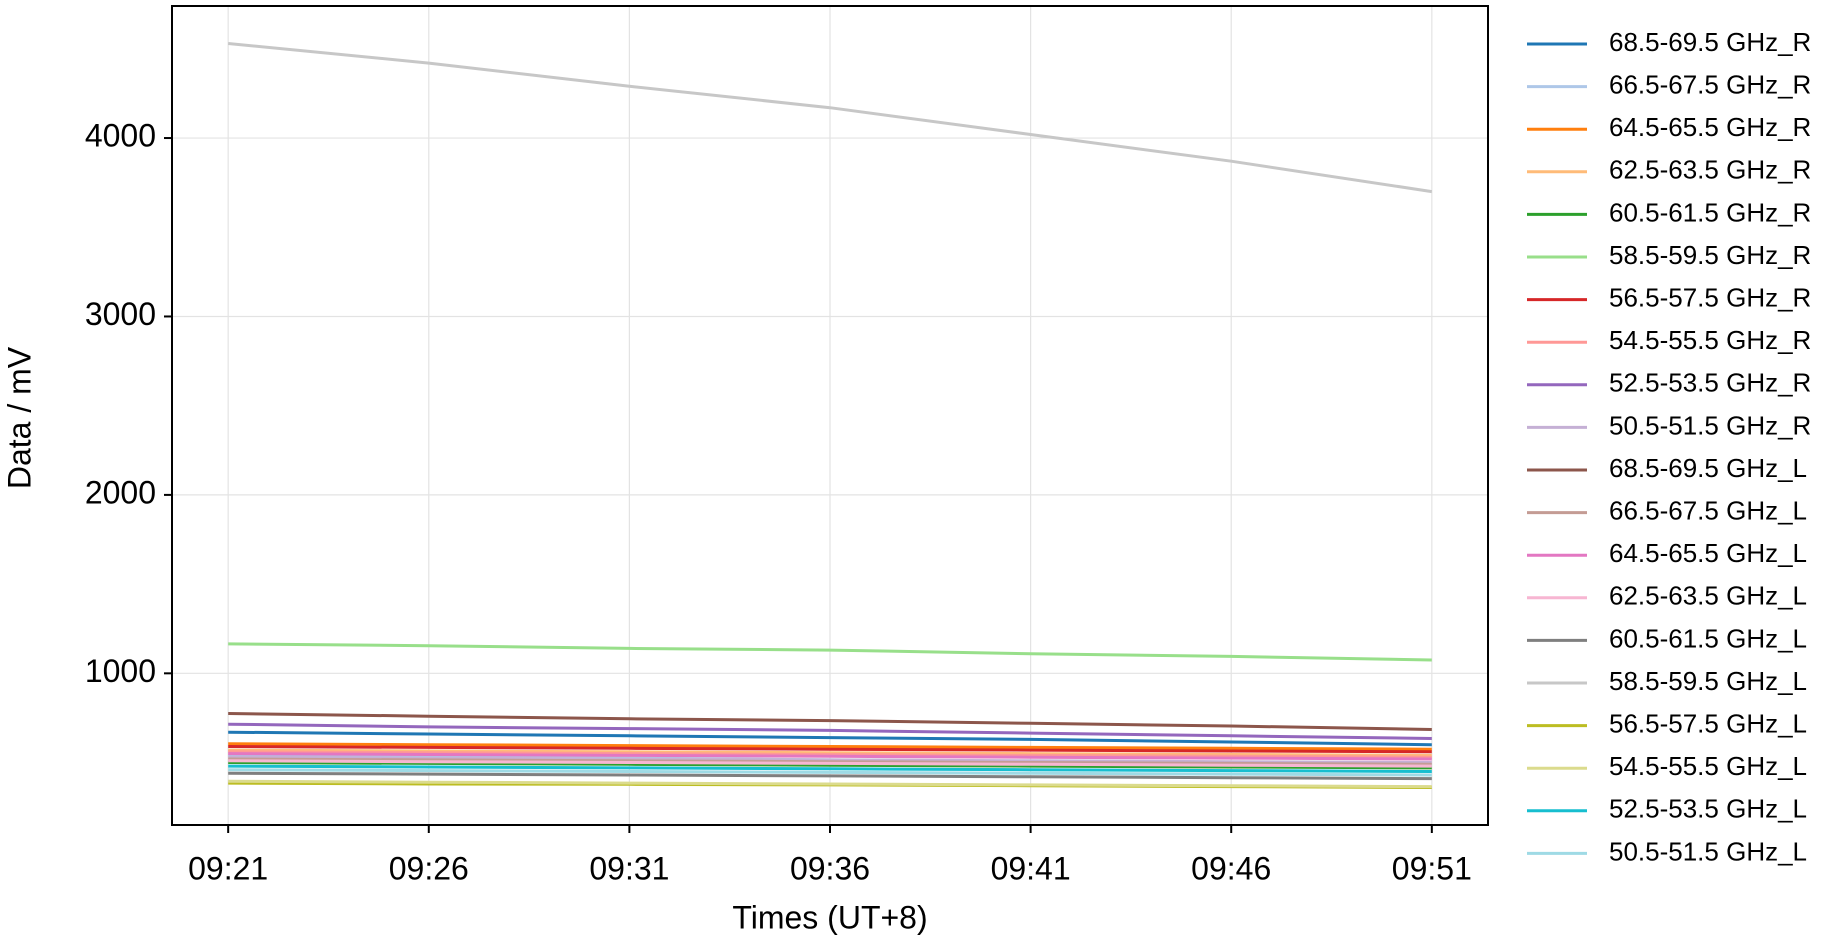 The width and height of the screenshot is (1847, 941). I want to click on legend-label: 58.5-59.5 GHz_L, so click(1708, 681).